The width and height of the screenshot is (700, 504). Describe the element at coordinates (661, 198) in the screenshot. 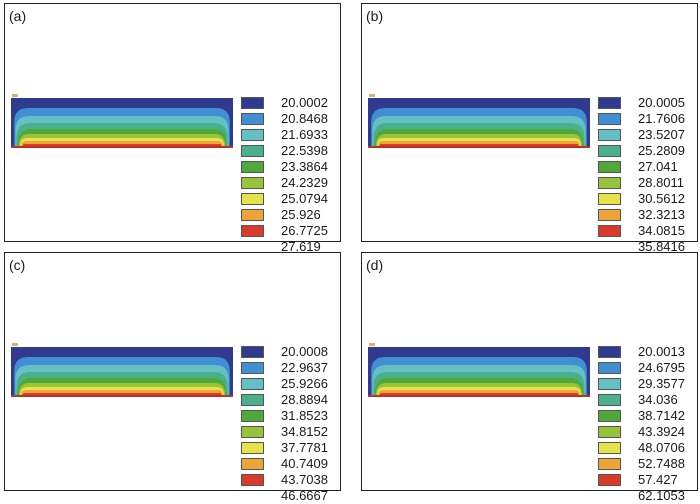

I see `legend-value: 30.5612` at that location.